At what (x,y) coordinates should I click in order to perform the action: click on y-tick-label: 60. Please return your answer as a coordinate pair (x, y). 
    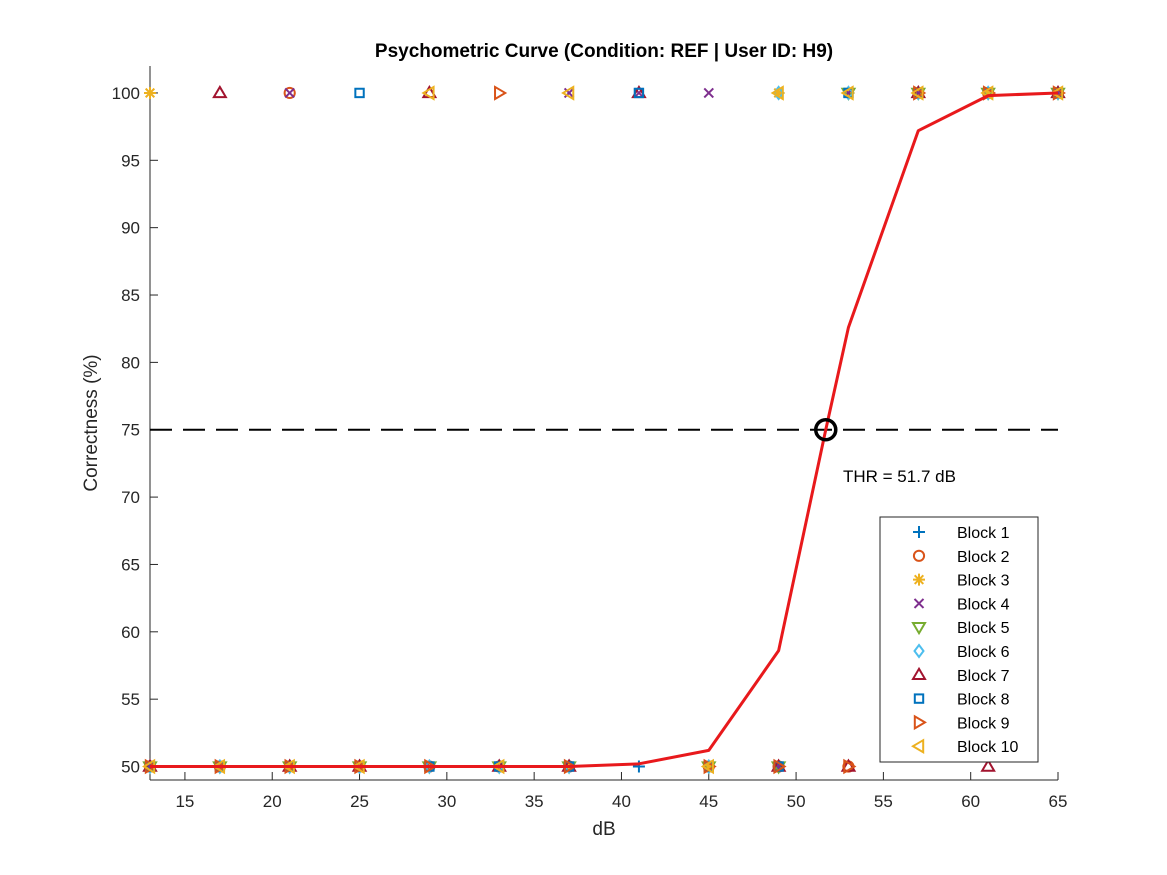
    Looking at the image, I should click on (130, 632).